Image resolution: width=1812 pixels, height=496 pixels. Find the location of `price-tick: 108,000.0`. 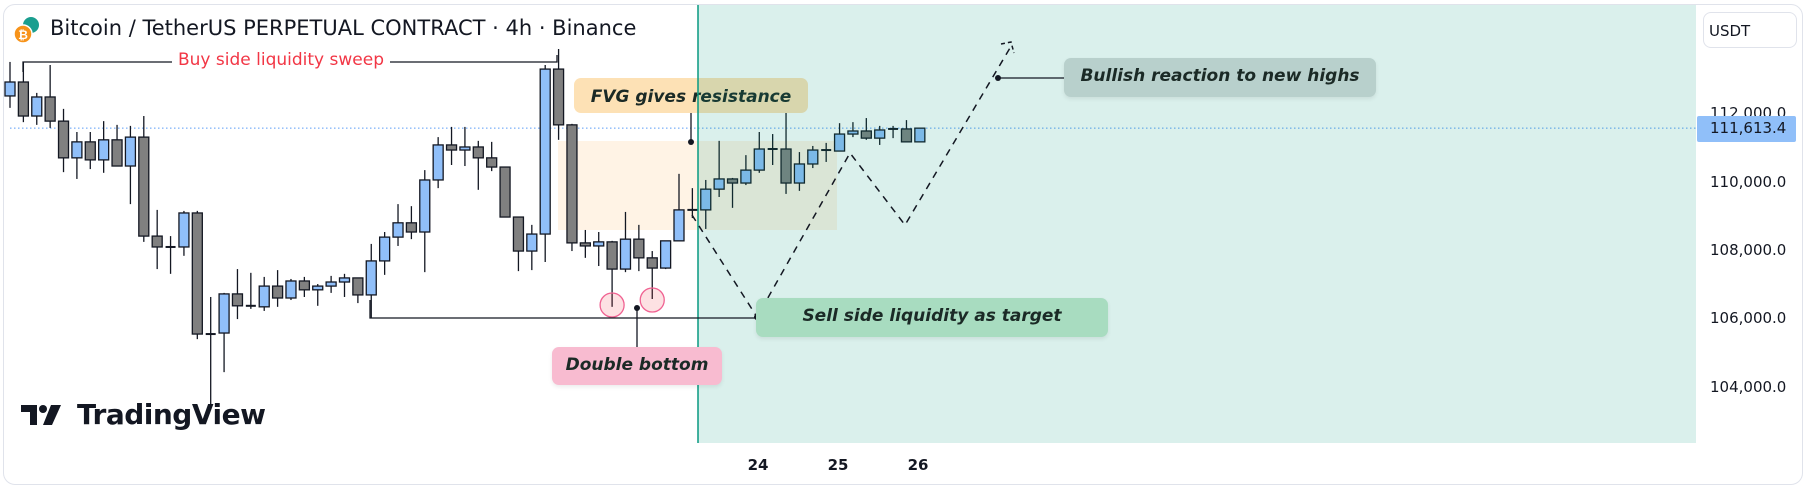

price-tick: 108,000.0 is located at coordinates (1748, 250).